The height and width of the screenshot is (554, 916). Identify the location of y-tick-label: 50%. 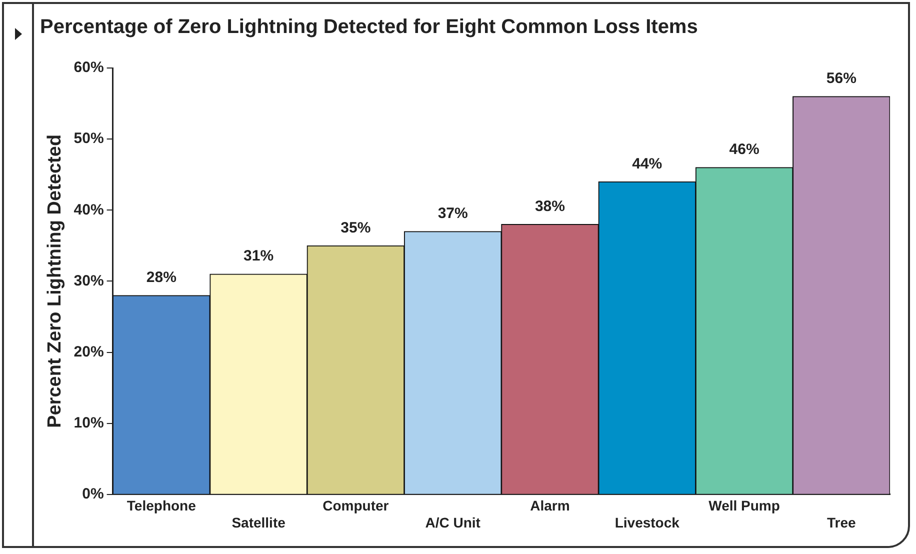
(89, 139).